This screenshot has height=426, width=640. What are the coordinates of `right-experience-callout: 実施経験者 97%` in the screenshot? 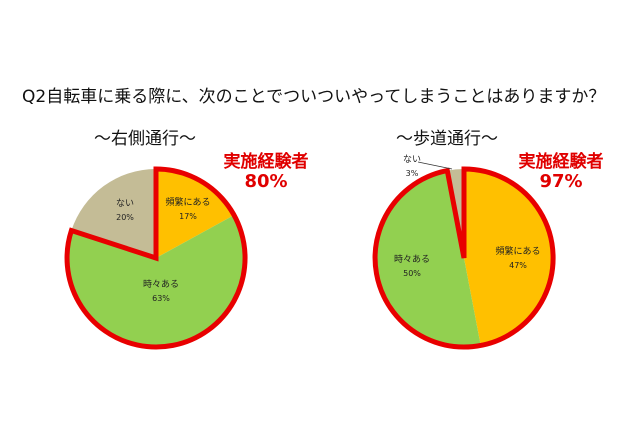 It's located at (561, 172).